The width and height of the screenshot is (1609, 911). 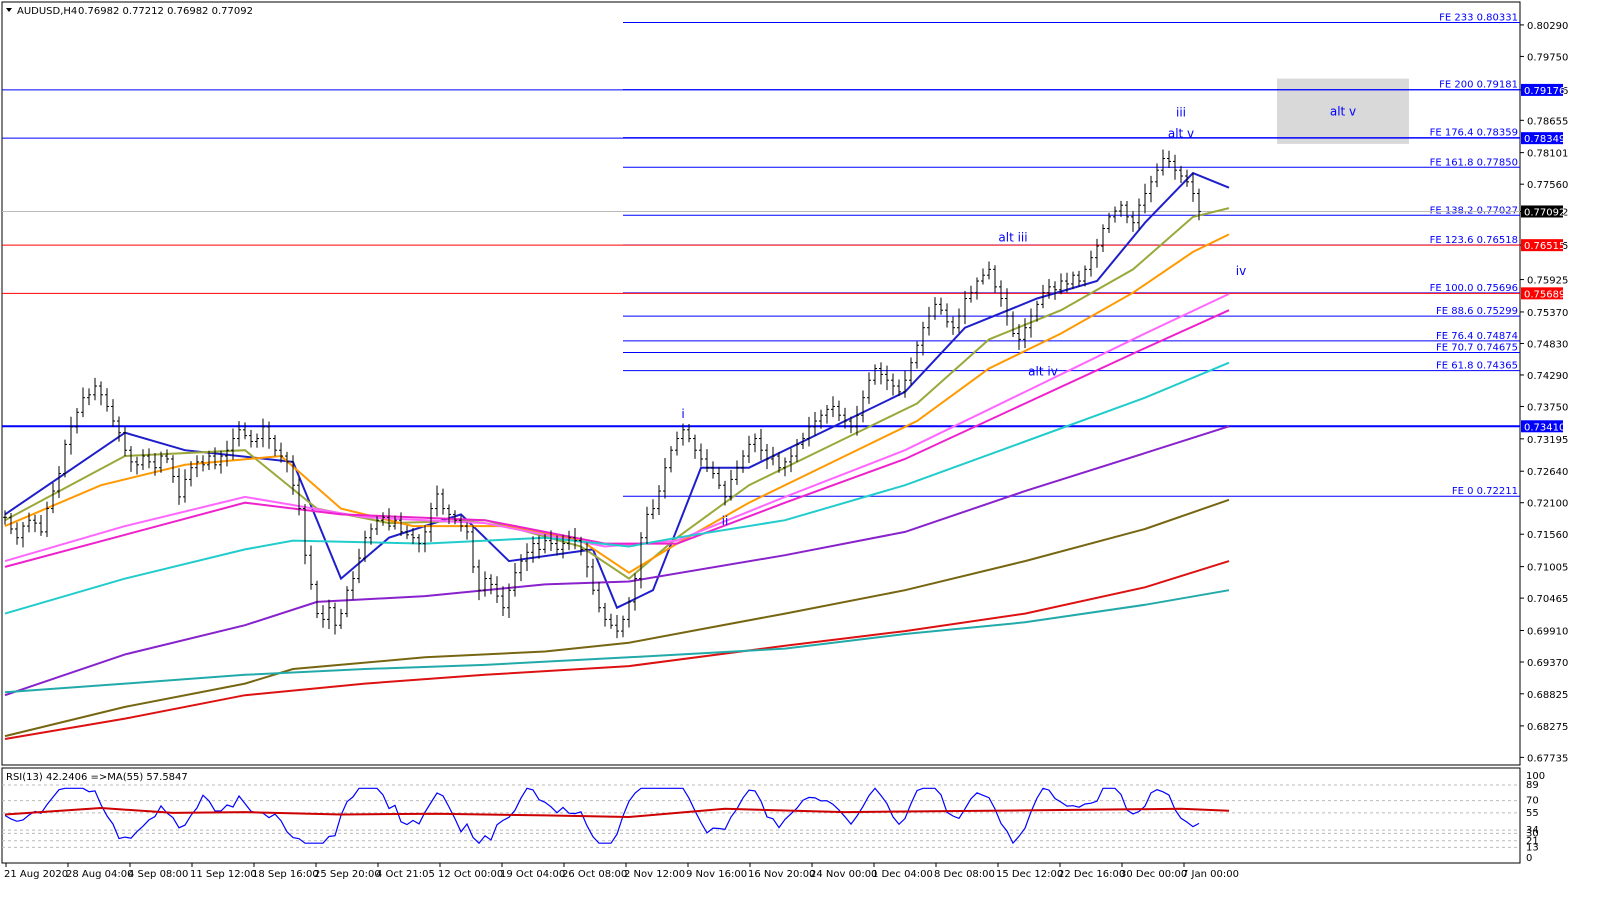 I want to click on price-tick-label: 0.80290, so click(x=1547, y=26).